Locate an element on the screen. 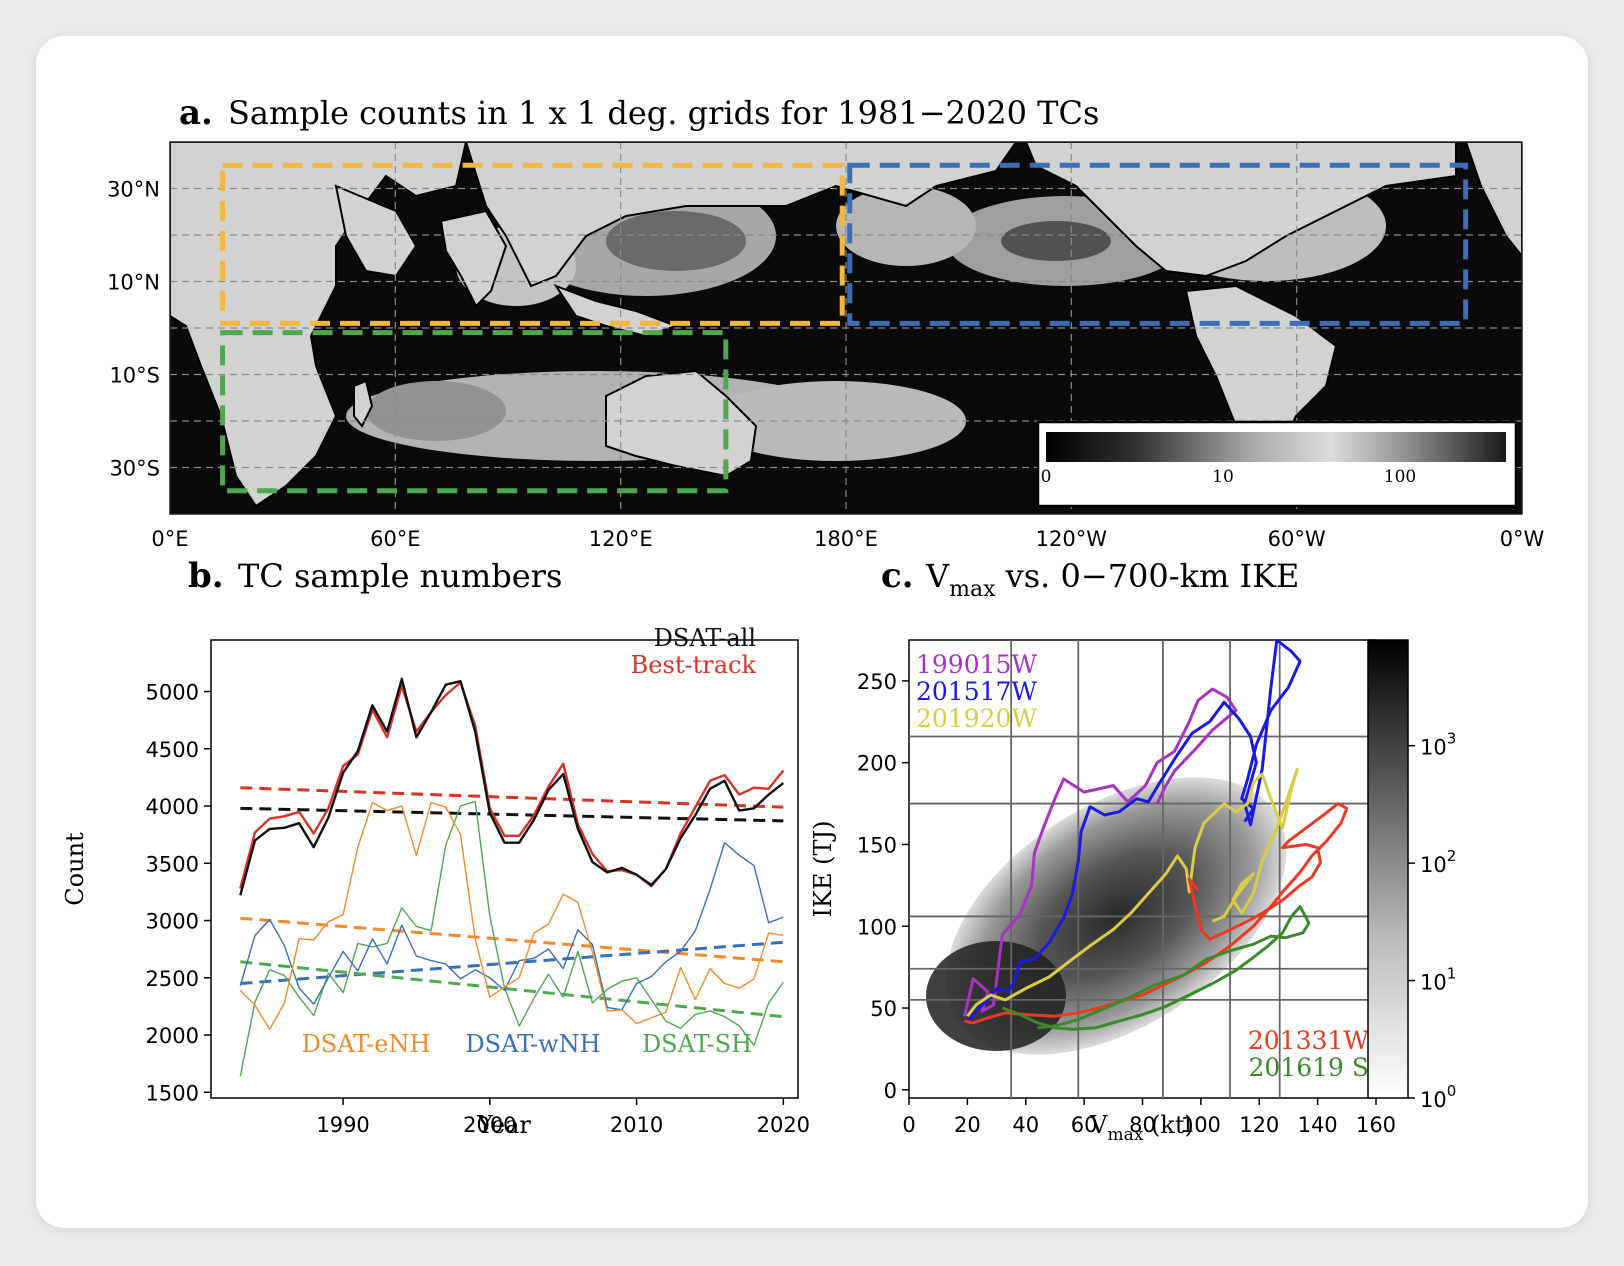  xtick-label: 2010 is located at coordinates (636, 1125).